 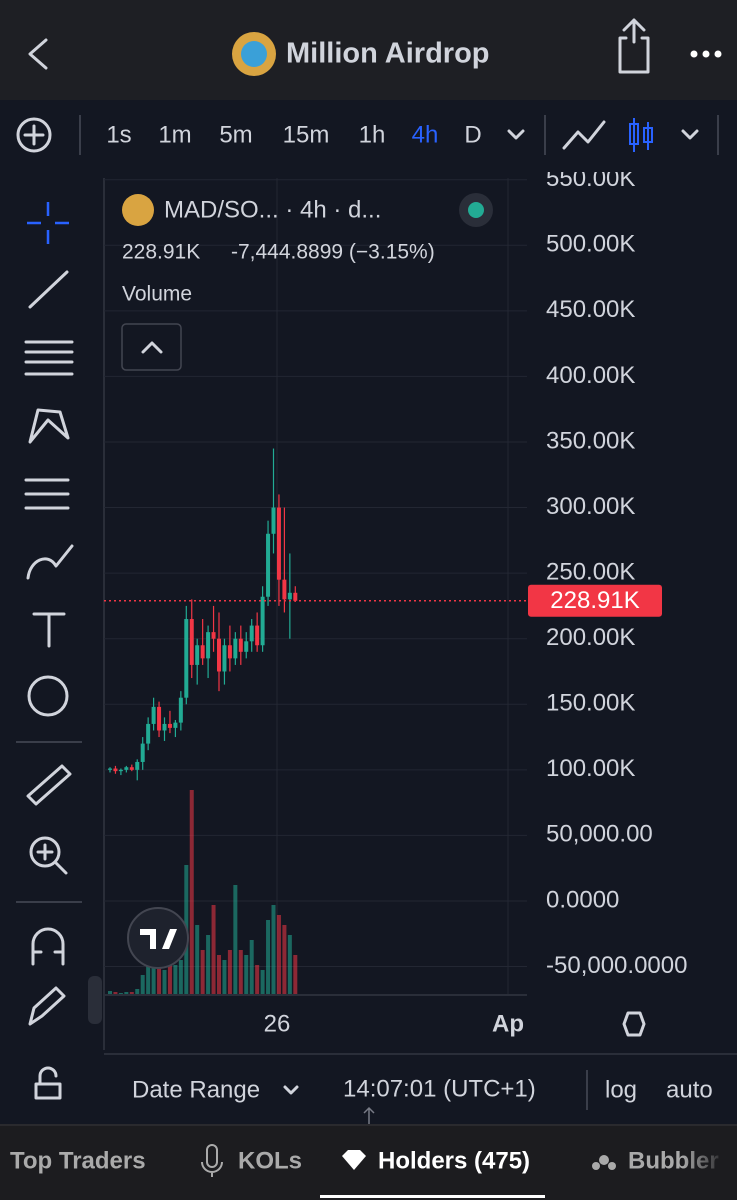 What do you see at coordinates (582, 899) in the screenshot?
I see `y-tick-label: 0.0000` at bounding box center [582, 899].